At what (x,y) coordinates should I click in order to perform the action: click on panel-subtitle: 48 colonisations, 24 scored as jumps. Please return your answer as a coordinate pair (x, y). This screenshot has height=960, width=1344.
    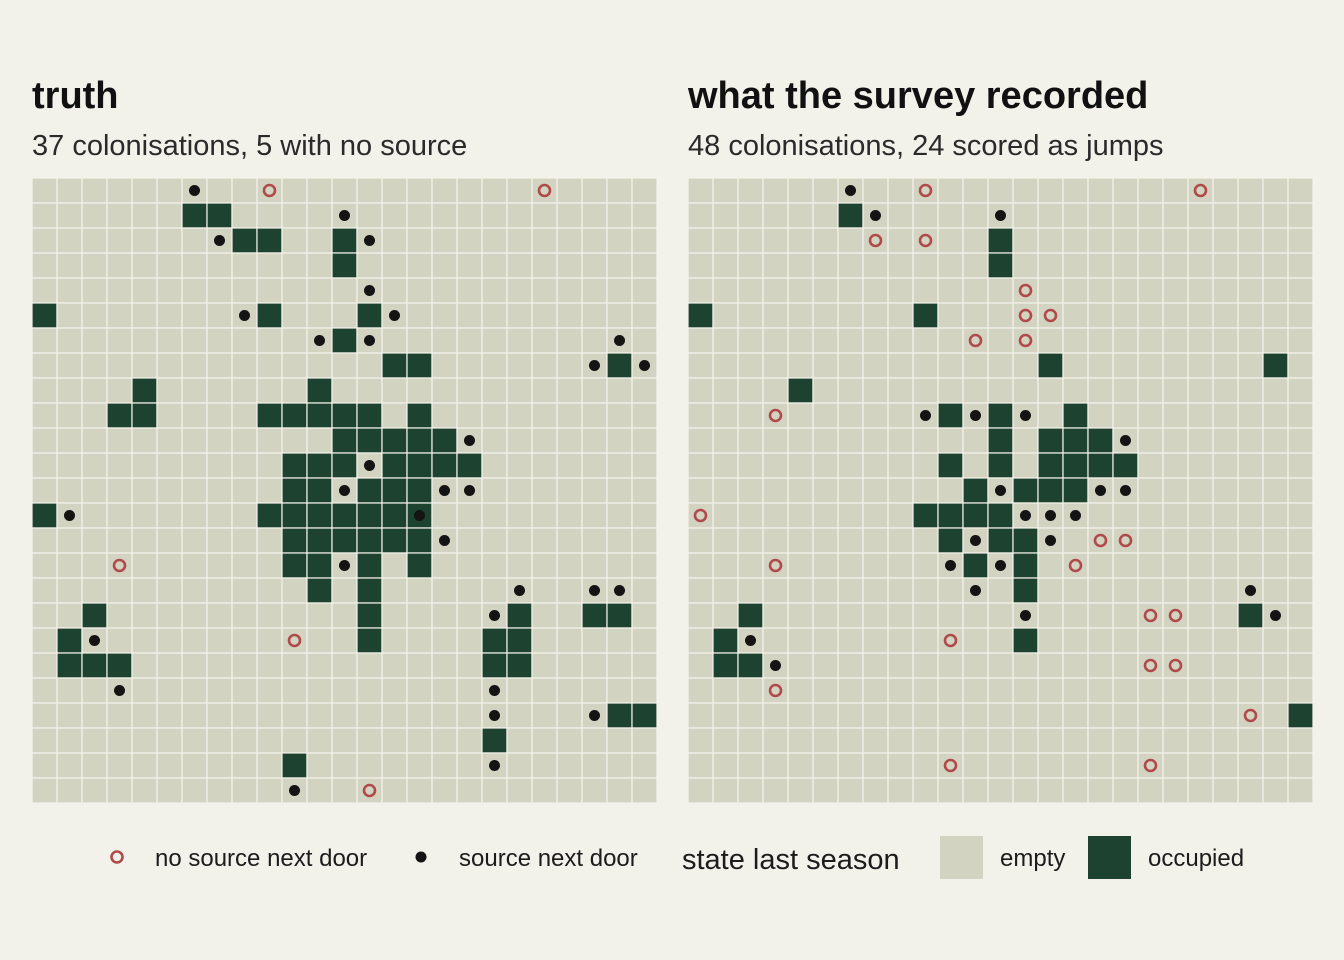
    Looking at the image, I should click on (926, 146).